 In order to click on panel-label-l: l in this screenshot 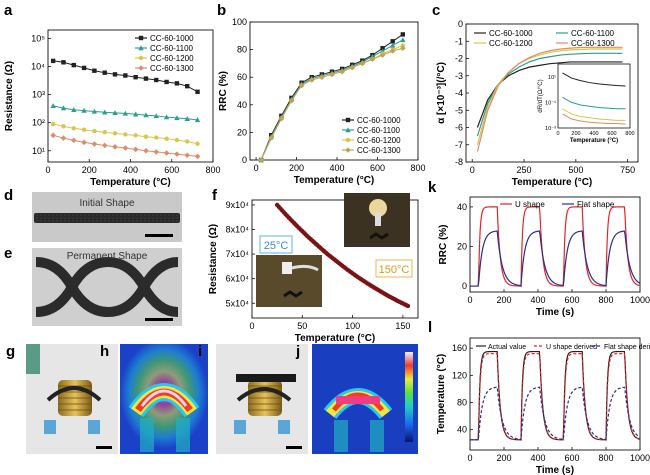, I will do `click(430, 327)`.